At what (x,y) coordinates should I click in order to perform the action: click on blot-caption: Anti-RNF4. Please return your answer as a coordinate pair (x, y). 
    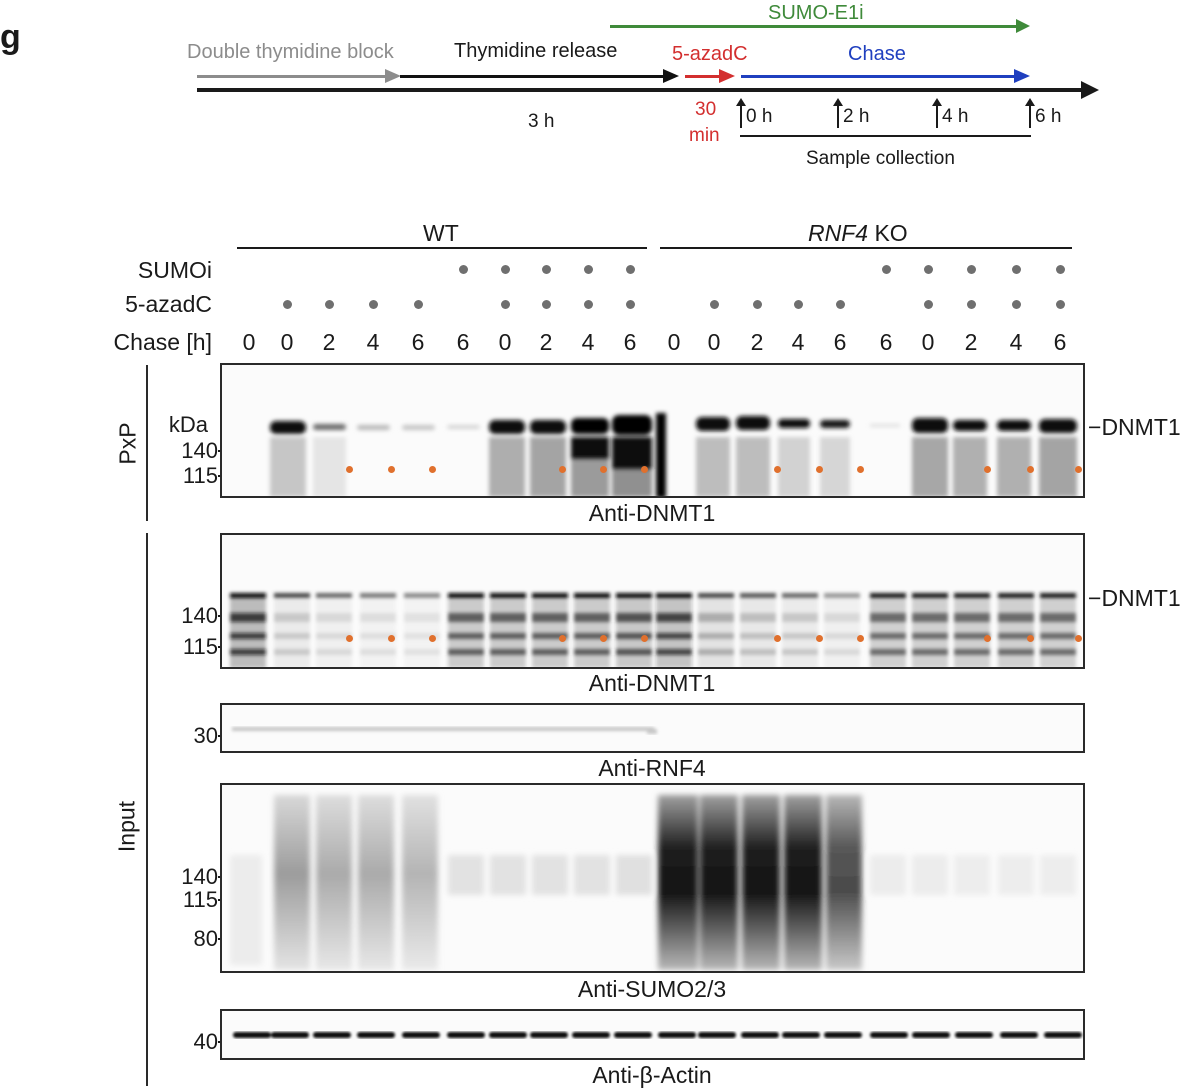
    Looking at the image, I should click on (652, 768).